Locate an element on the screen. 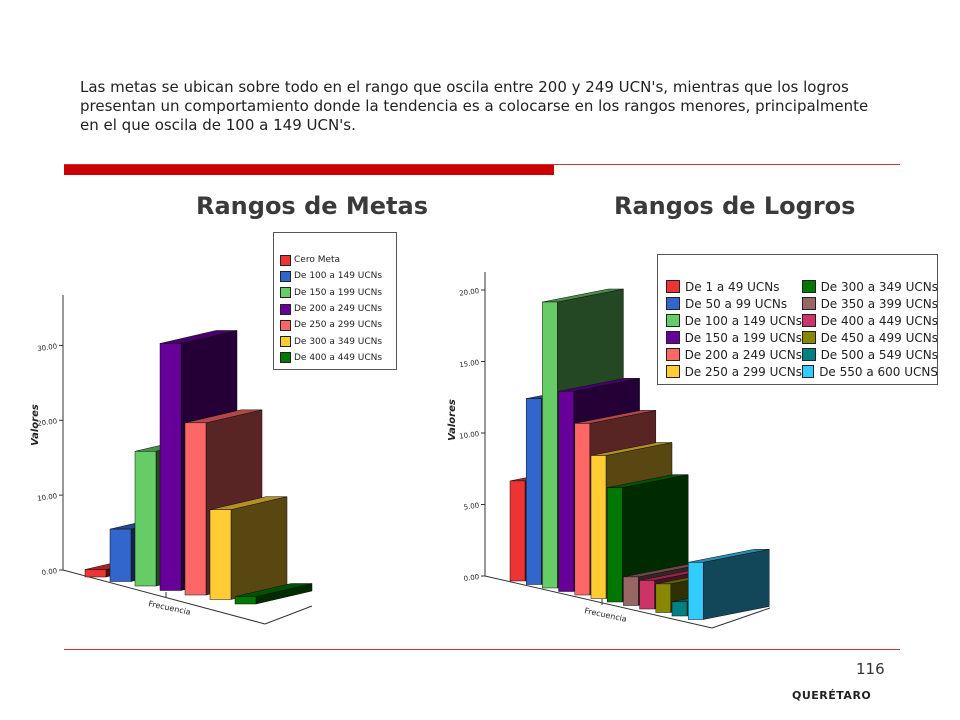 The height and width of the screenshot is (720, 960). footer-divider-line is located at coordinates (482, 649).